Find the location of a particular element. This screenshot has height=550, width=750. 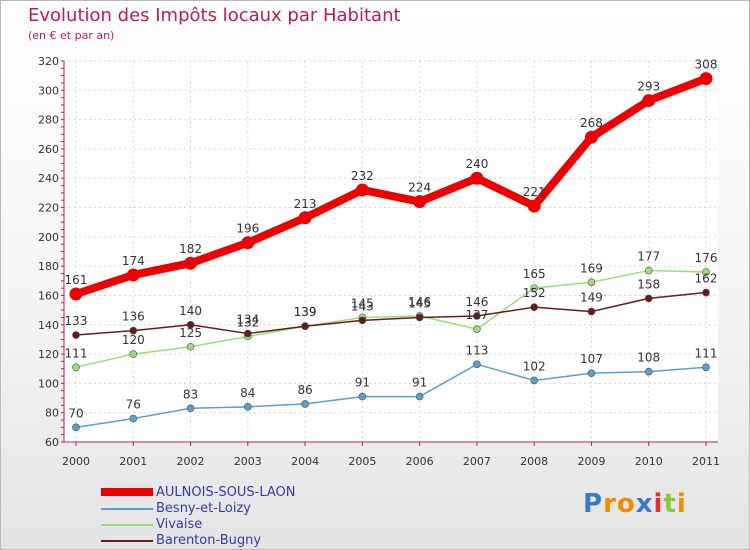

data-point-vivaise-2009 is located at coordinates (591, 282).